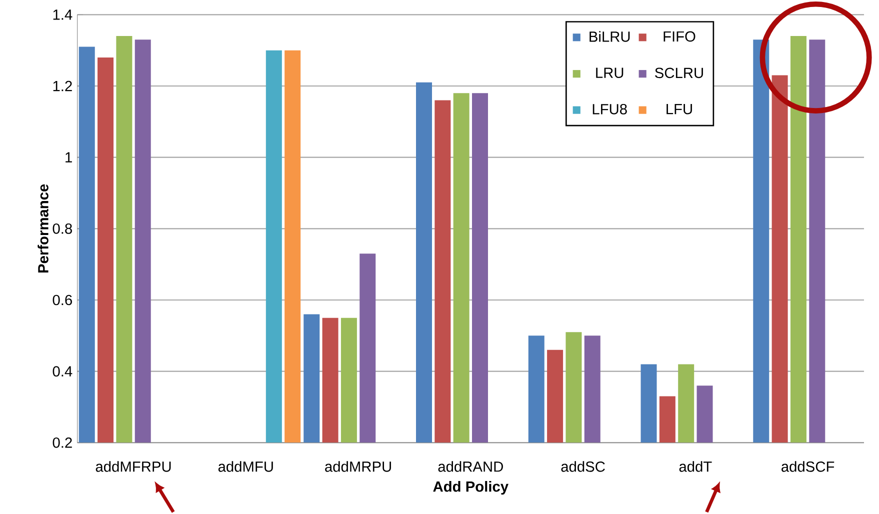 The image size is (879, 514). What do you see at coordinates (43, 228) in the screenshot?
I see `y-axis-title: Performance` at bounding box center [43, 228].